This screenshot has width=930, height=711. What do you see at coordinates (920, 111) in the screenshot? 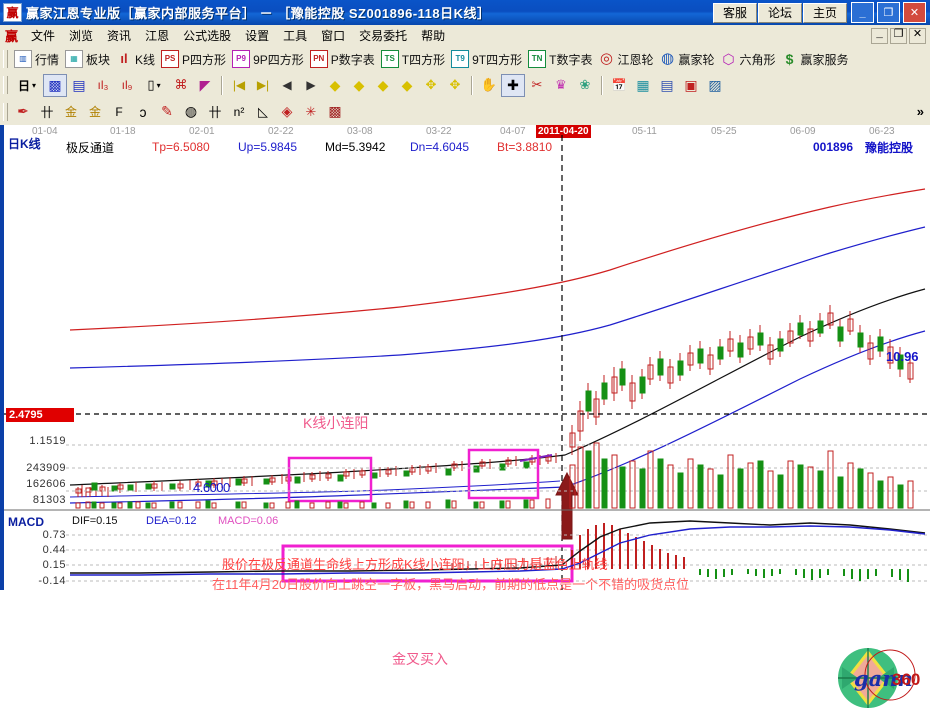
I see `toolbar-overflow-icon: »` at bounding box center [920, 111].